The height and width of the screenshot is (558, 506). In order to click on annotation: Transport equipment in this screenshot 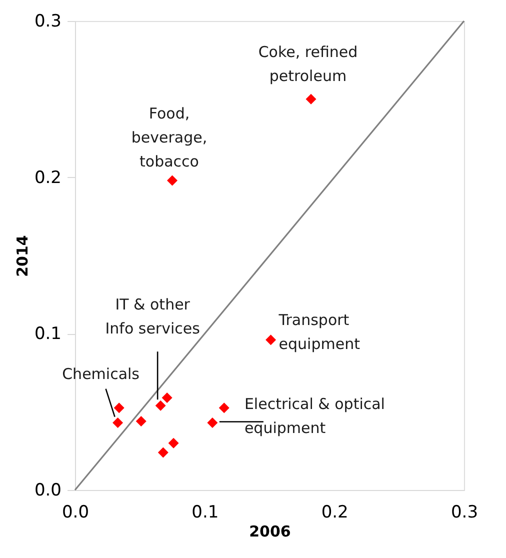, I will do `click(319, 331)`.